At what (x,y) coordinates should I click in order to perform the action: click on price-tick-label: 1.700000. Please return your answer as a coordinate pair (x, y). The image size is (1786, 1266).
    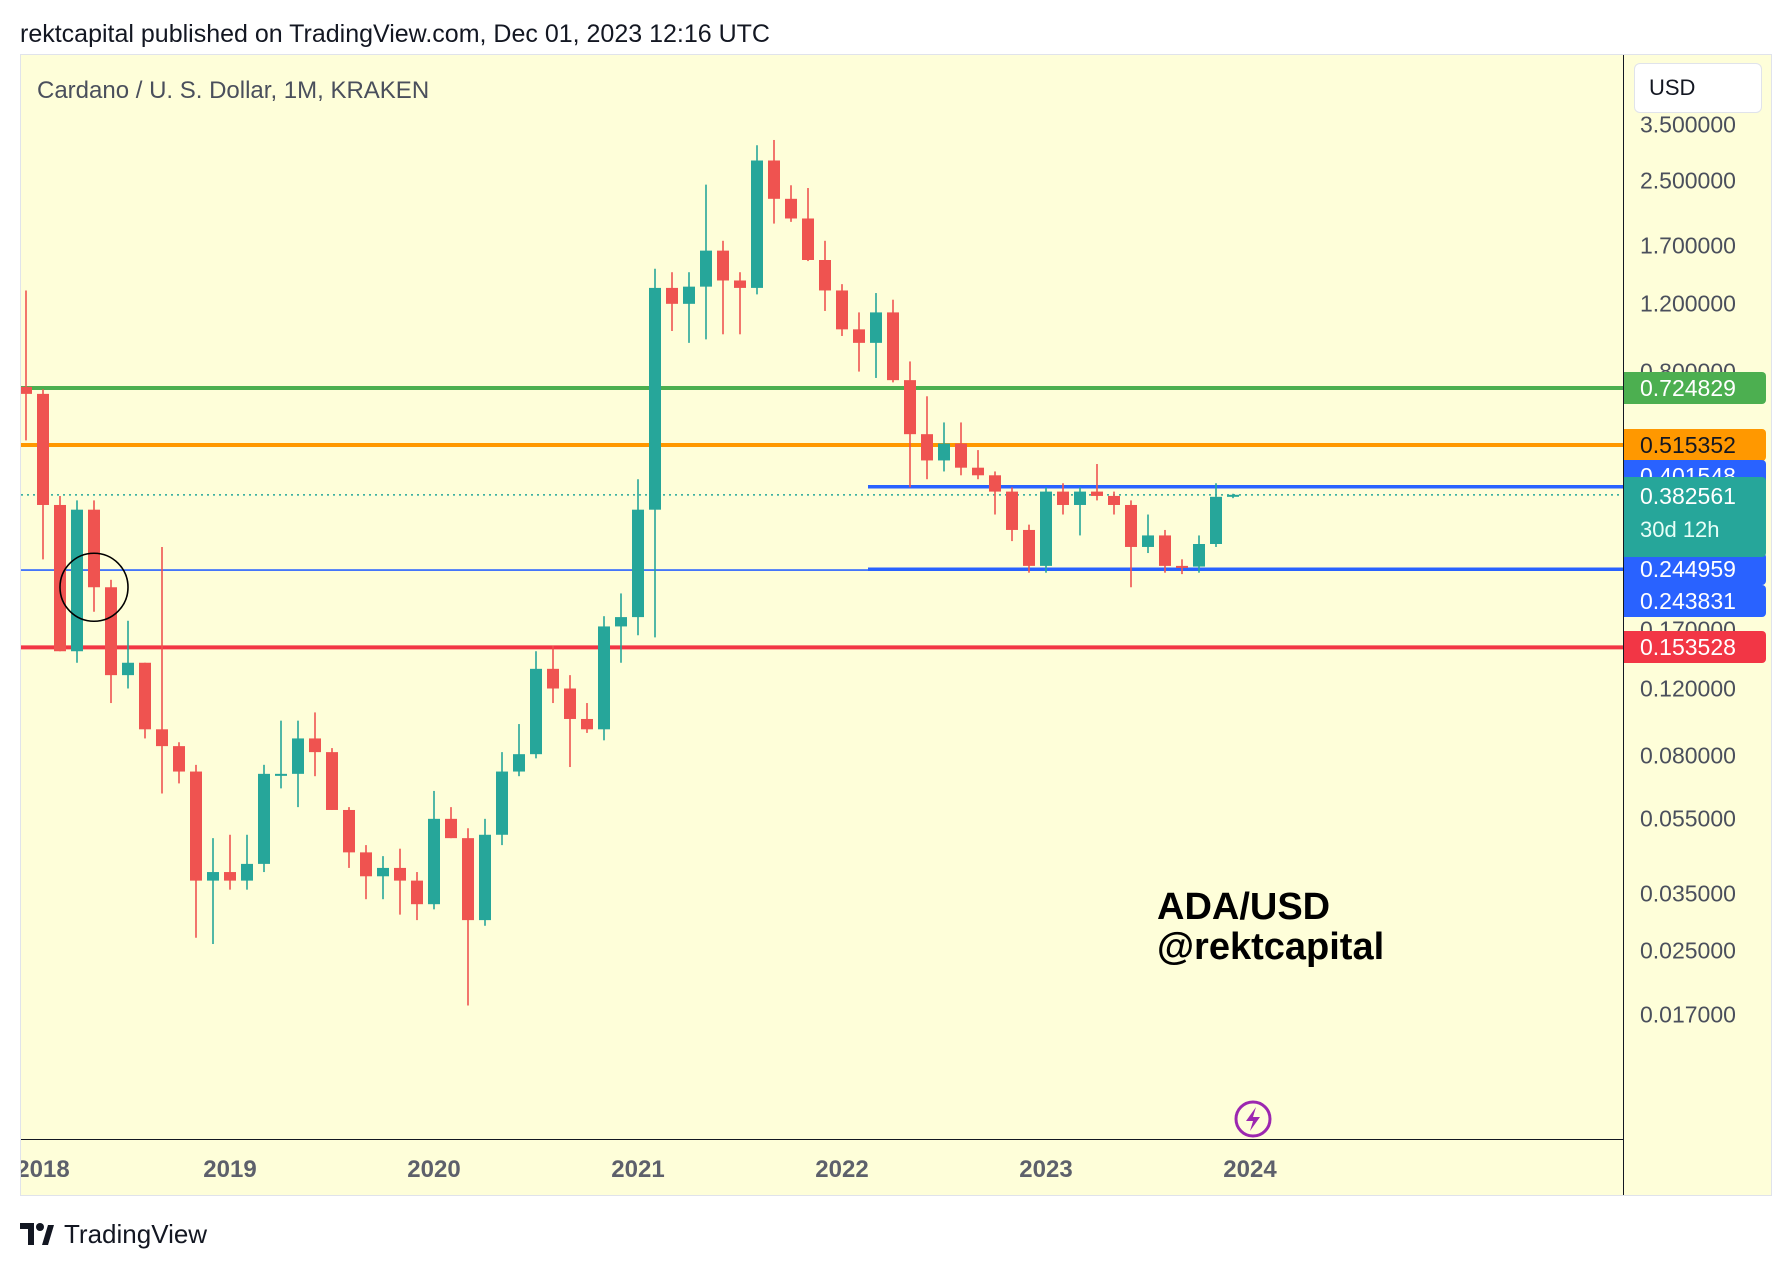
    Looking at the image, I should click on (1688, 245).